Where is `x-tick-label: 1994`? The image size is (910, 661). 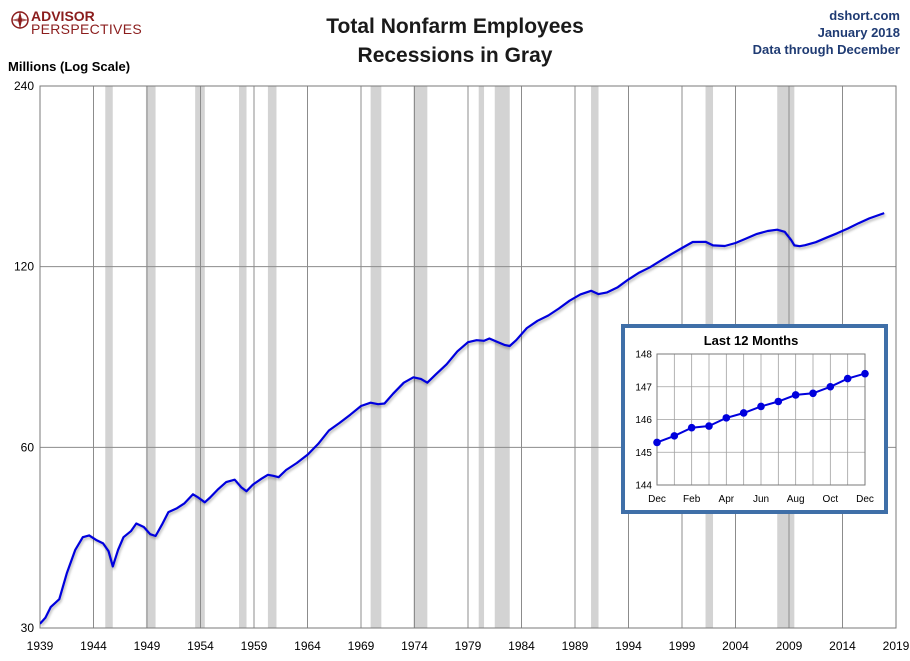 x-tick-label: 1994 is located at coordinates (628, 646).